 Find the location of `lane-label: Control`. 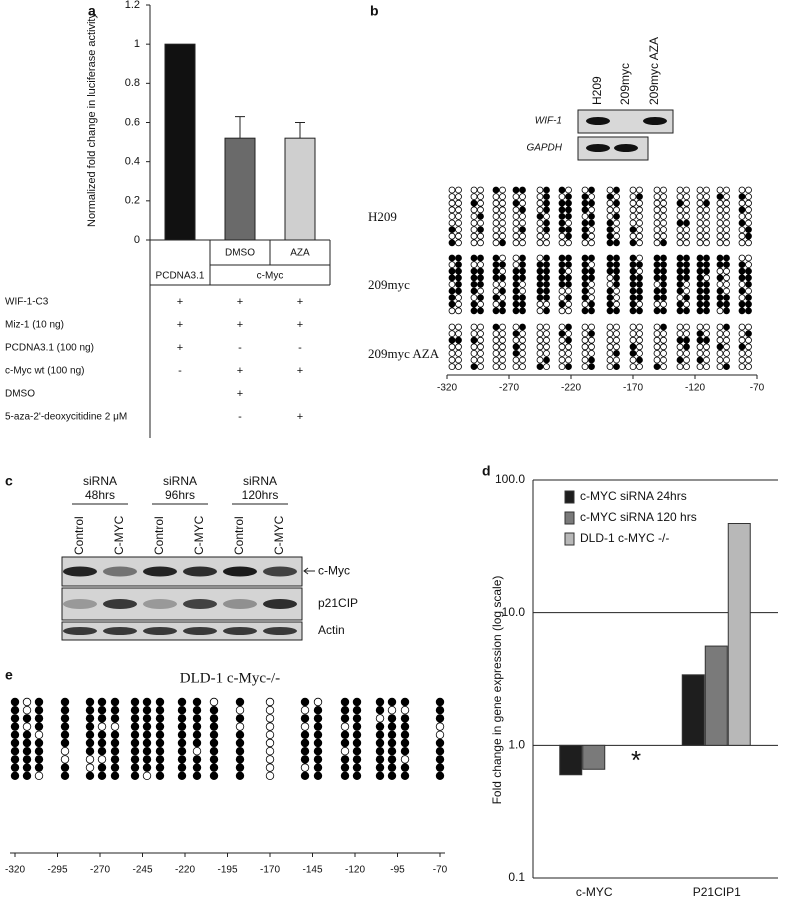

lane-label: Control is located at coordinates (159, 535).